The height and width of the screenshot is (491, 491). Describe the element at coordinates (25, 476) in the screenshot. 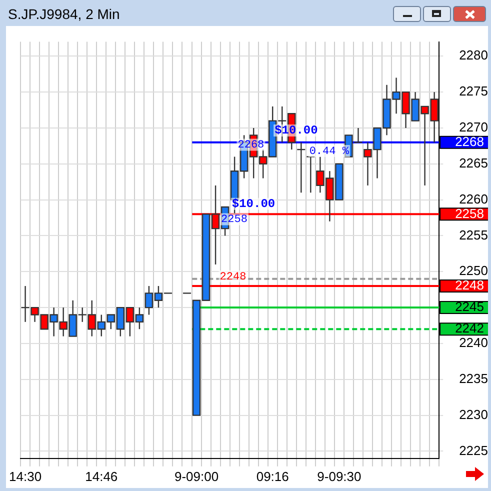

I see `x-tick-label: 14:30` at that location.